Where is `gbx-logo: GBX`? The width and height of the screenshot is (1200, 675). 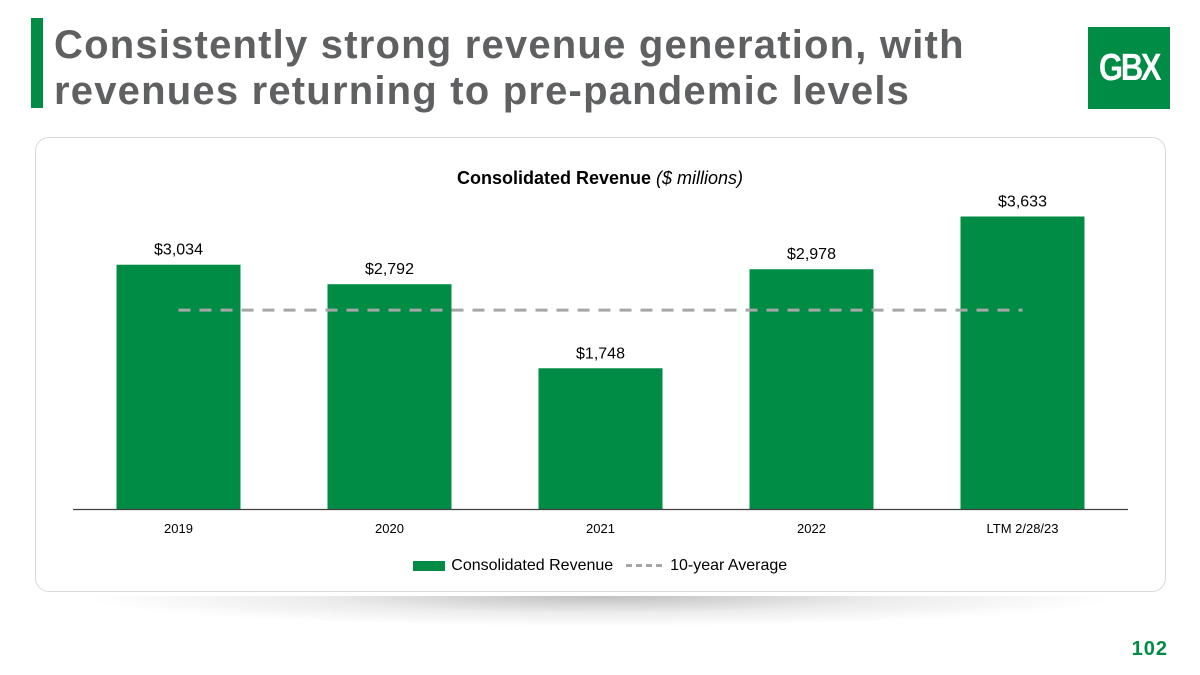
gbx-logo: GBX is located at coordinates (1129, 68).